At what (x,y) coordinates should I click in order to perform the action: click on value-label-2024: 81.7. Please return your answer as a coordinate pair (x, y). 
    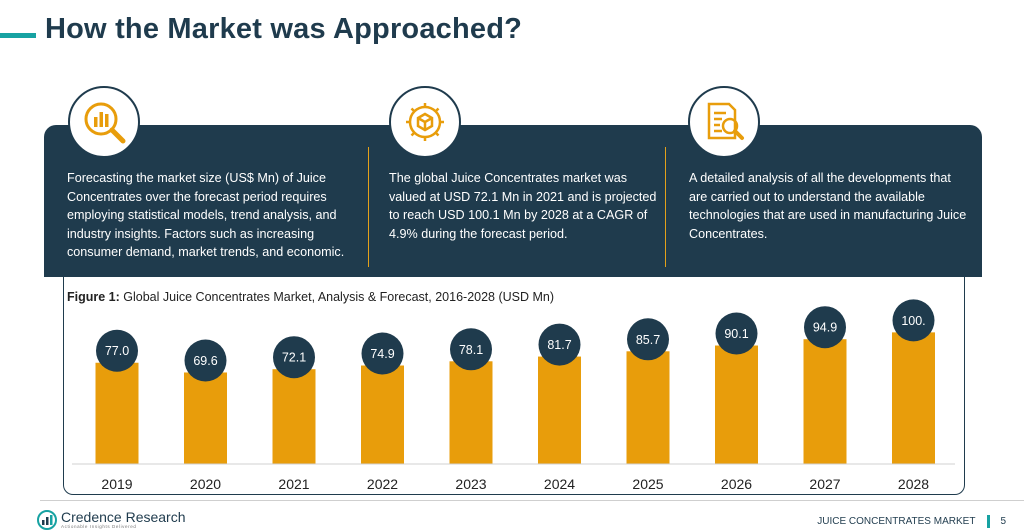
    Looking at the image, I should click on (559, 345).